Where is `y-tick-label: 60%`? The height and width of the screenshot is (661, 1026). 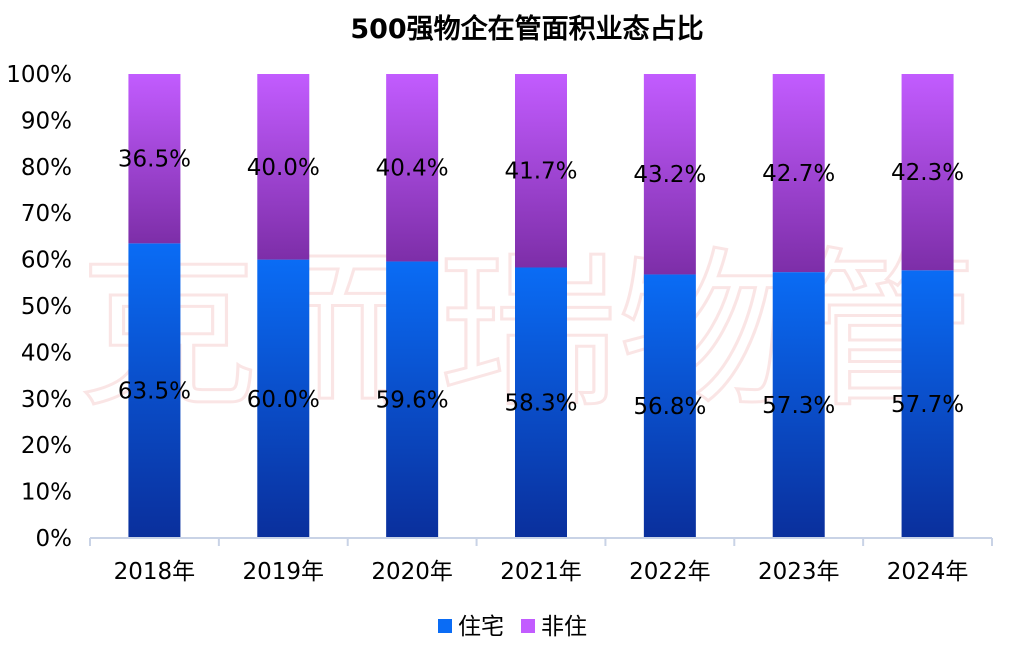 y-tick-label: 60% is located at coordinates (46, 261).